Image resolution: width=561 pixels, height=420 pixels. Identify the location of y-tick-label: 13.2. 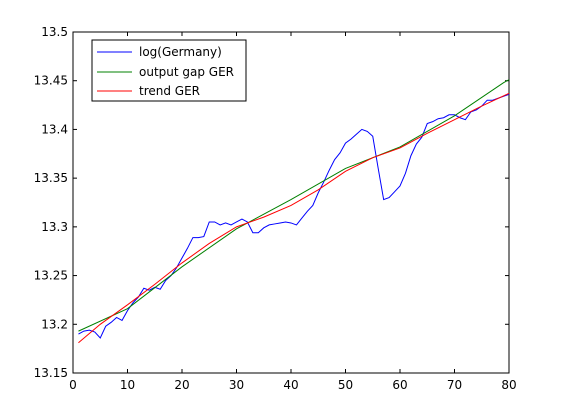
(54, 324).